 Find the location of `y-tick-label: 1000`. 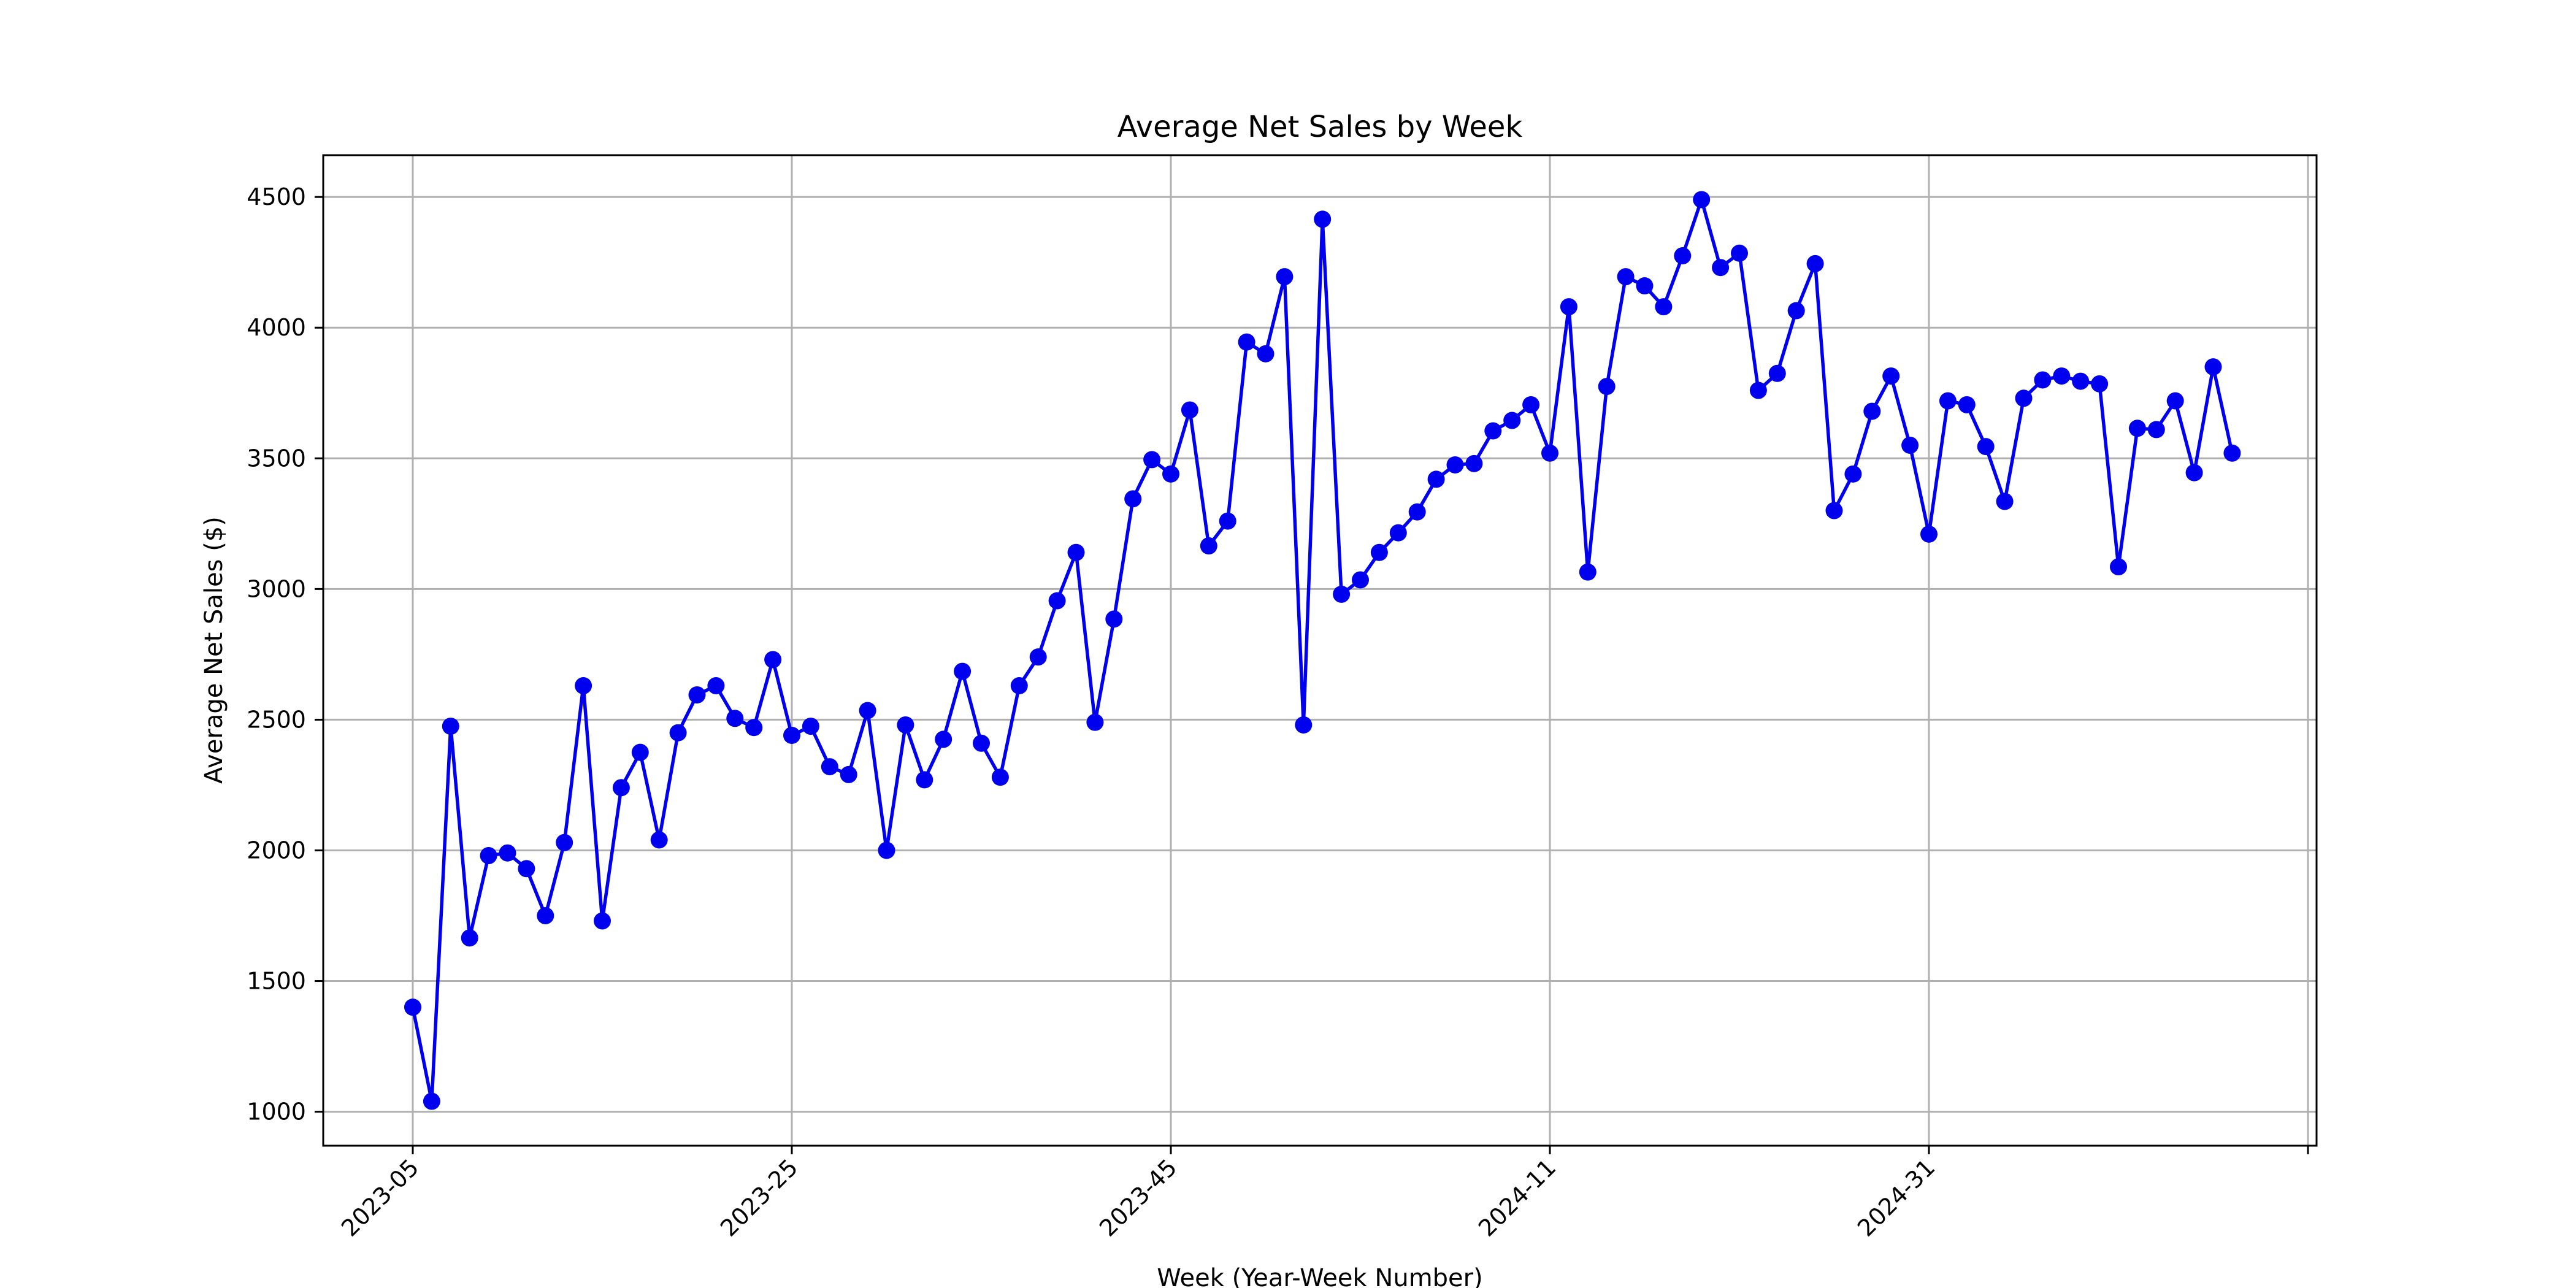

y-tick-label: 1000 is located at coordinates (276, 1111).